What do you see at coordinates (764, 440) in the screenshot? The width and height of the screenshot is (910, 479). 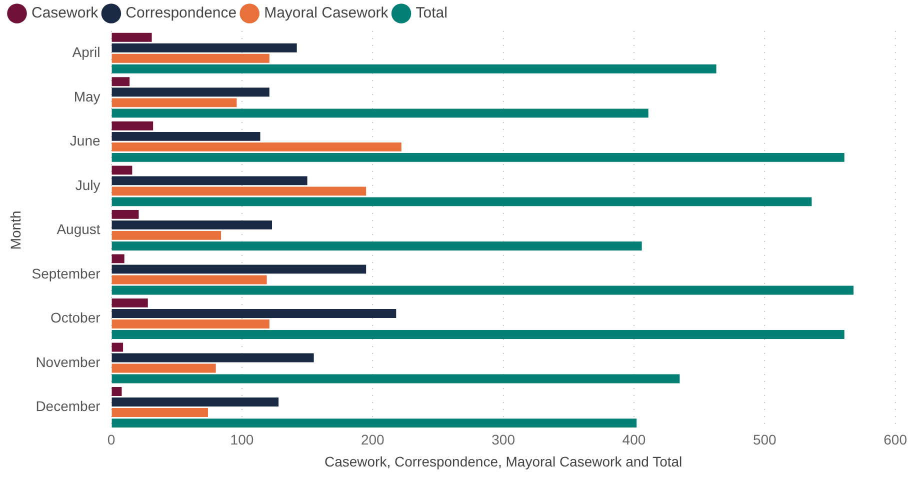 I see `x-tick-label: 500` at bounding box center [764, 440].